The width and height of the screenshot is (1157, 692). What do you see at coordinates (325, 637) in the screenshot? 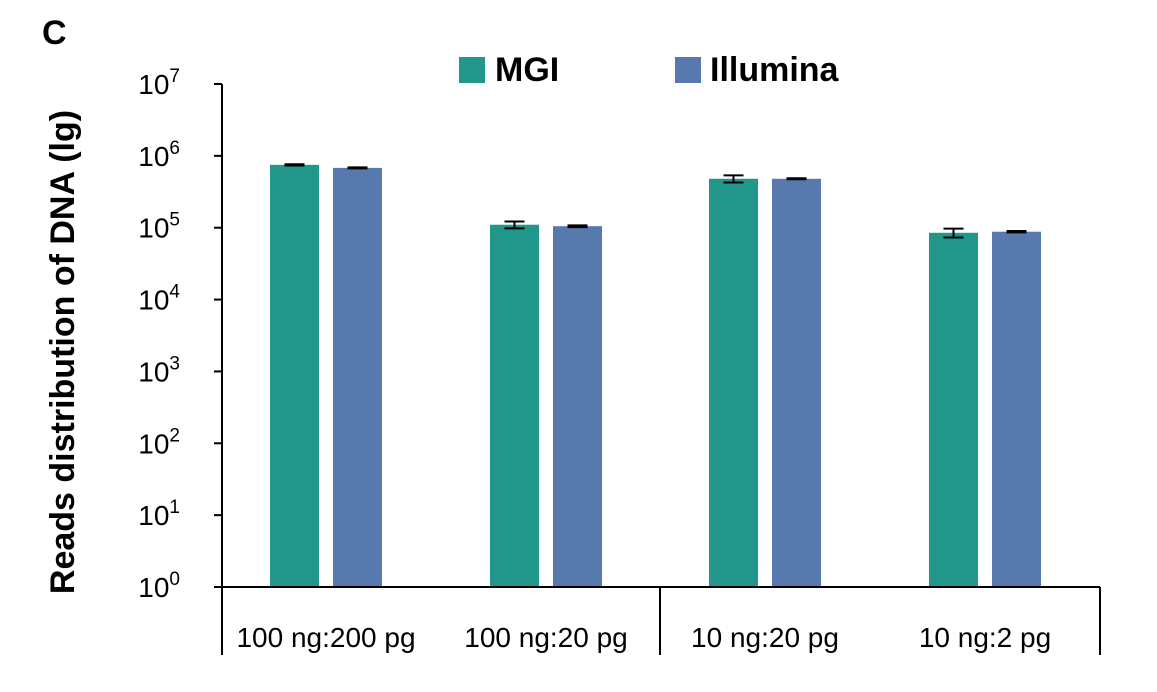
I see `x-tick-label: 100 ng:200 pg` at bounding box center [325, 637].